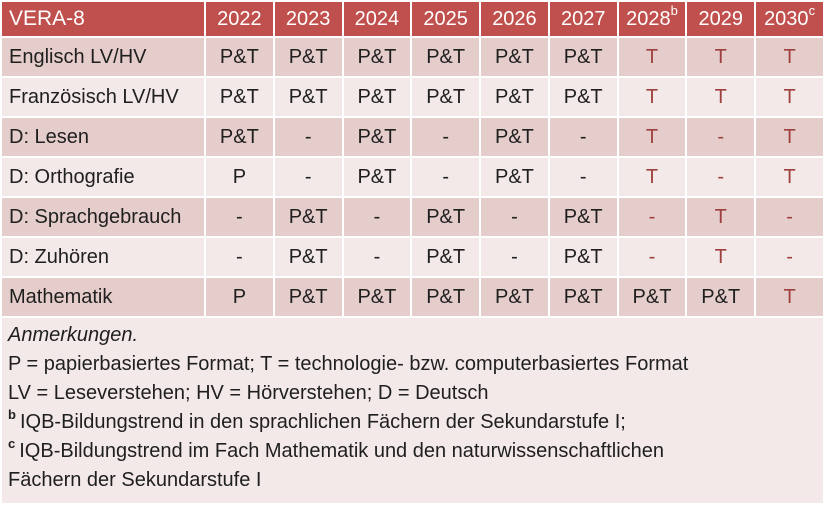  I want to click on notes-title: Anmerkungen., so click(73, 335).